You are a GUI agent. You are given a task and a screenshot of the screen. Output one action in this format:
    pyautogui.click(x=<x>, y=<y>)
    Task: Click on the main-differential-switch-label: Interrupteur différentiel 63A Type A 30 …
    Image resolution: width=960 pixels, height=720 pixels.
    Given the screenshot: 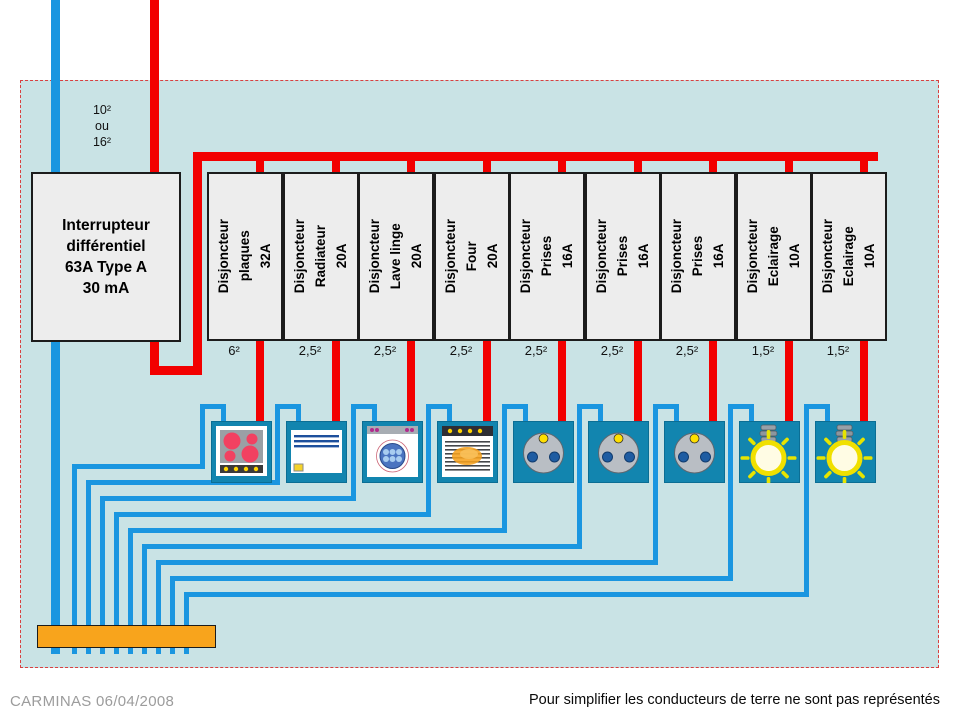 What is the action you would take?
    pyautogui.click(x=106, y=257)
    